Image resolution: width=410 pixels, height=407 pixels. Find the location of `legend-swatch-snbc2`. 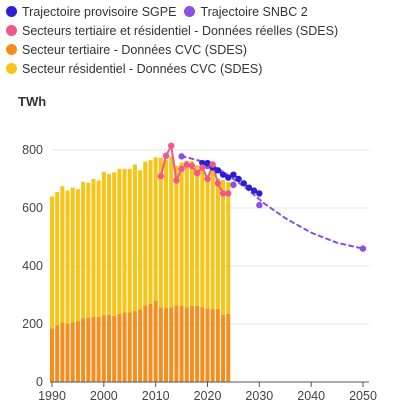

legend-swatch-snbc2 is located at coordinates (190, 11).